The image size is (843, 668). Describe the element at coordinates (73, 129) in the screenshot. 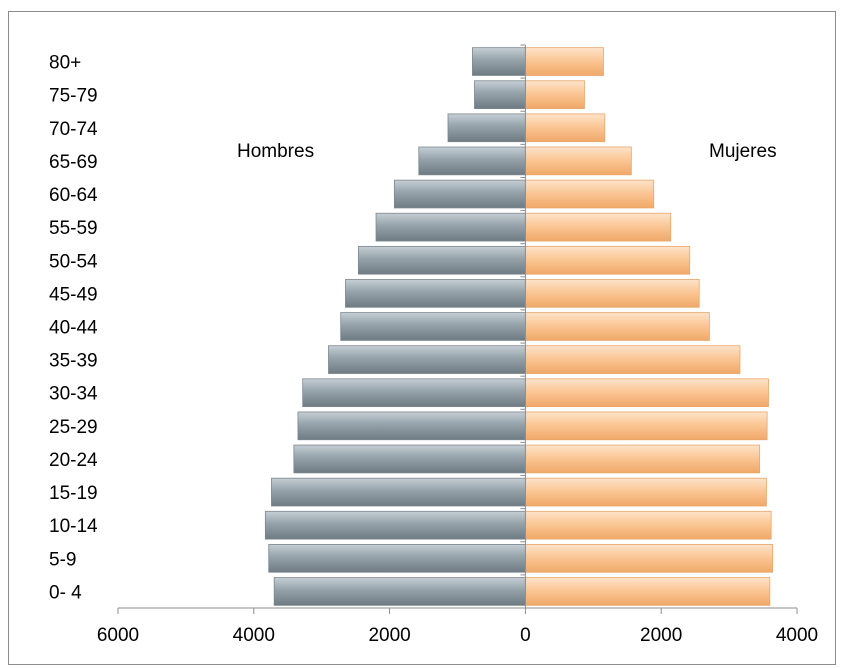

I see `category-label: 70-74` at that location.